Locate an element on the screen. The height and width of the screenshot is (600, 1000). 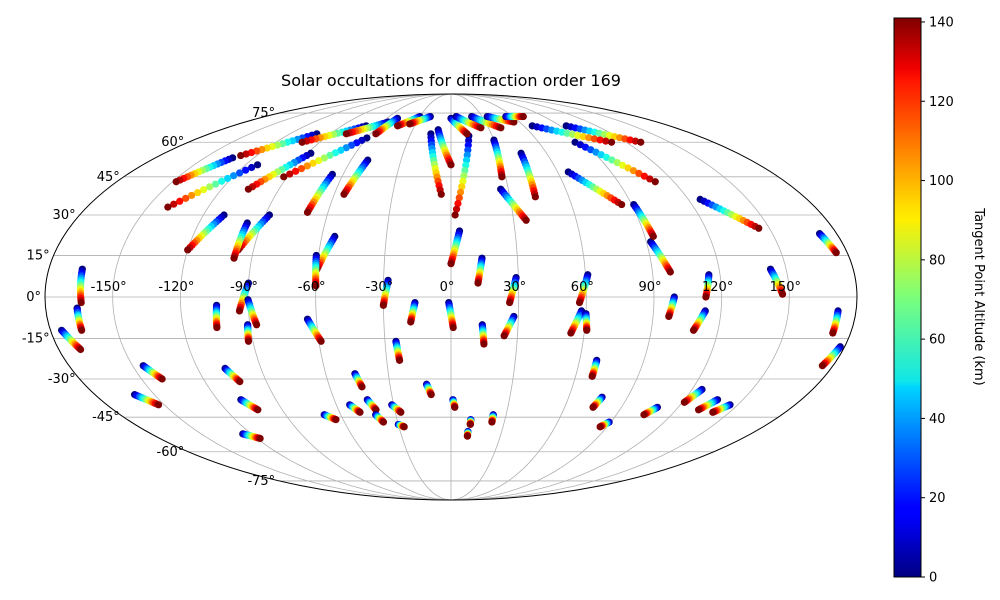
lon-tick-label: 150° is located at coordinates (785, 287).